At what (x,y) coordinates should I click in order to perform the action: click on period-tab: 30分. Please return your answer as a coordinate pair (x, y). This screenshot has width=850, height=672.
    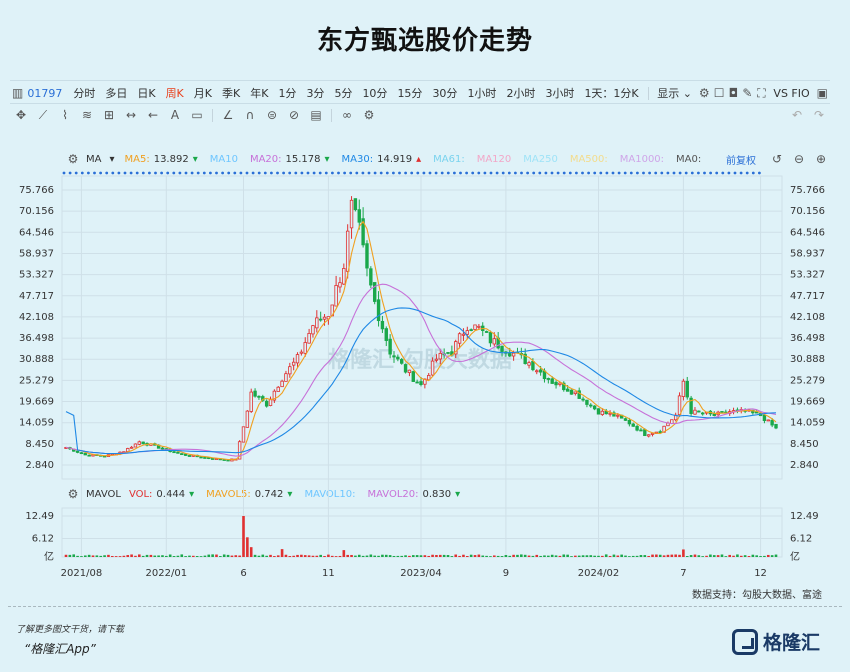
    Looking at the image, I should click on (445, 93).